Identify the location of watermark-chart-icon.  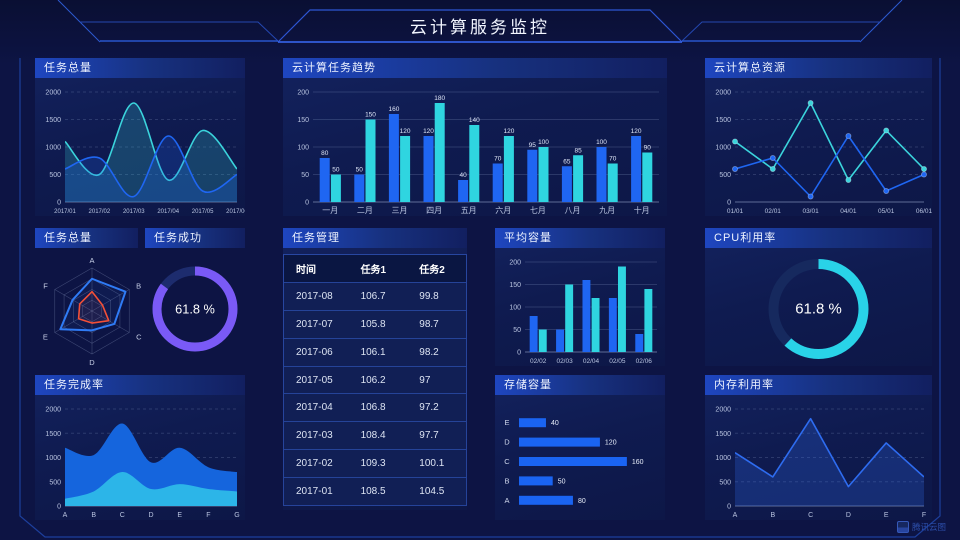
(902, 527).